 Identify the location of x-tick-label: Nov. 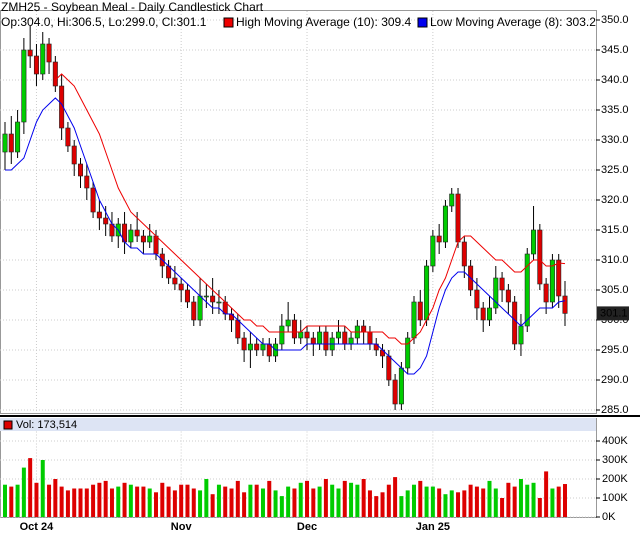
(182, 527).